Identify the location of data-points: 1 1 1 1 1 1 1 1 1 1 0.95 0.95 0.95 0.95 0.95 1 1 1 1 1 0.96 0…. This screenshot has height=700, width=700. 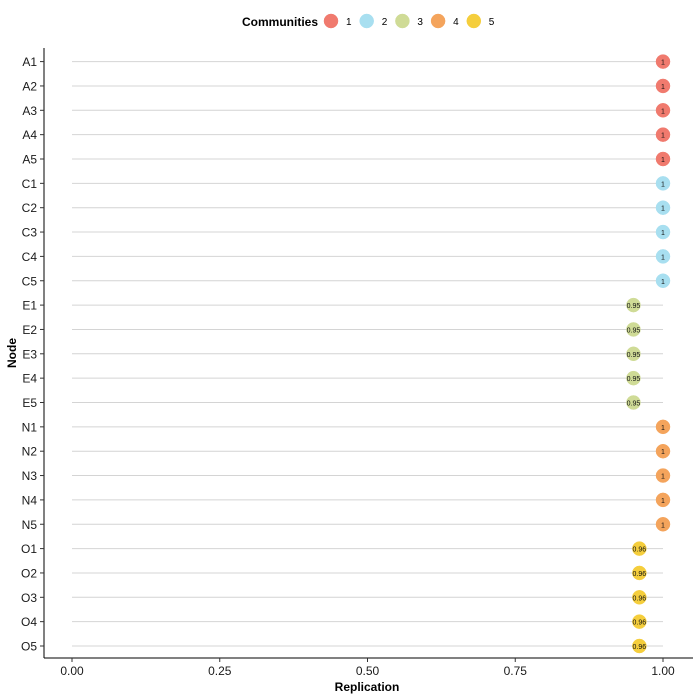
(648, 354).